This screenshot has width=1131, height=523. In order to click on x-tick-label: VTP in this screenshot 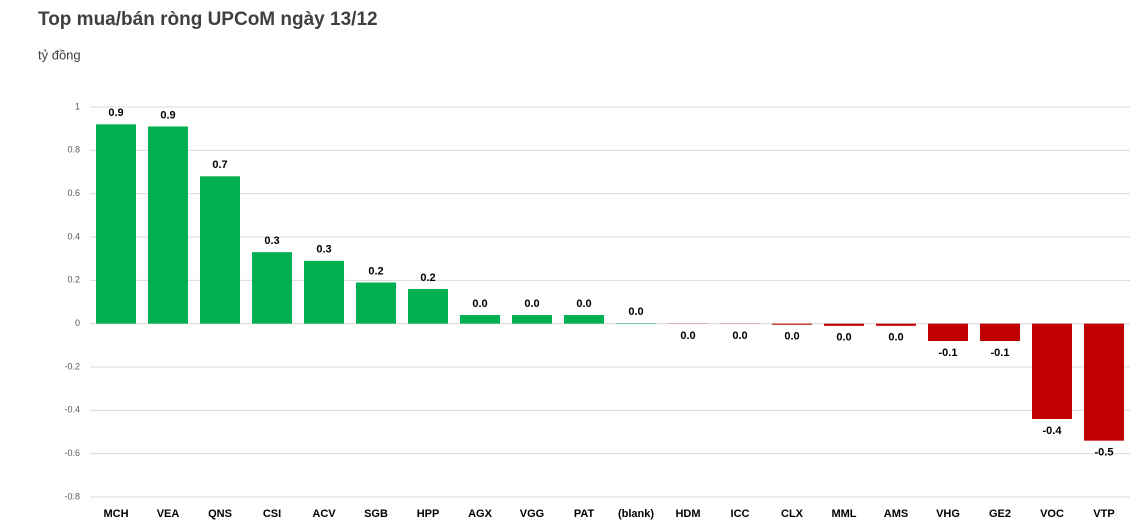, I will do `click(1103, 514)`.